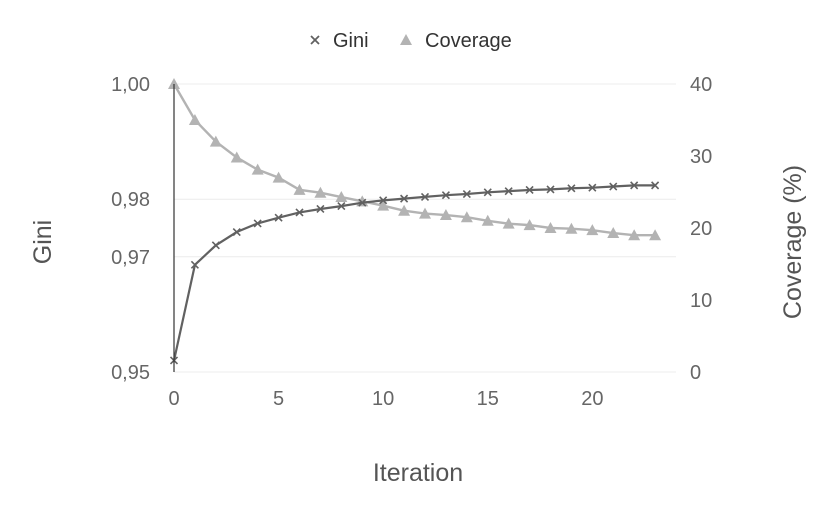 The image size is (830, 514). What do you see at coordinates (315, 40) in the screenshot?
I see `legend-marker-gini` at bounding box center [315, 40].